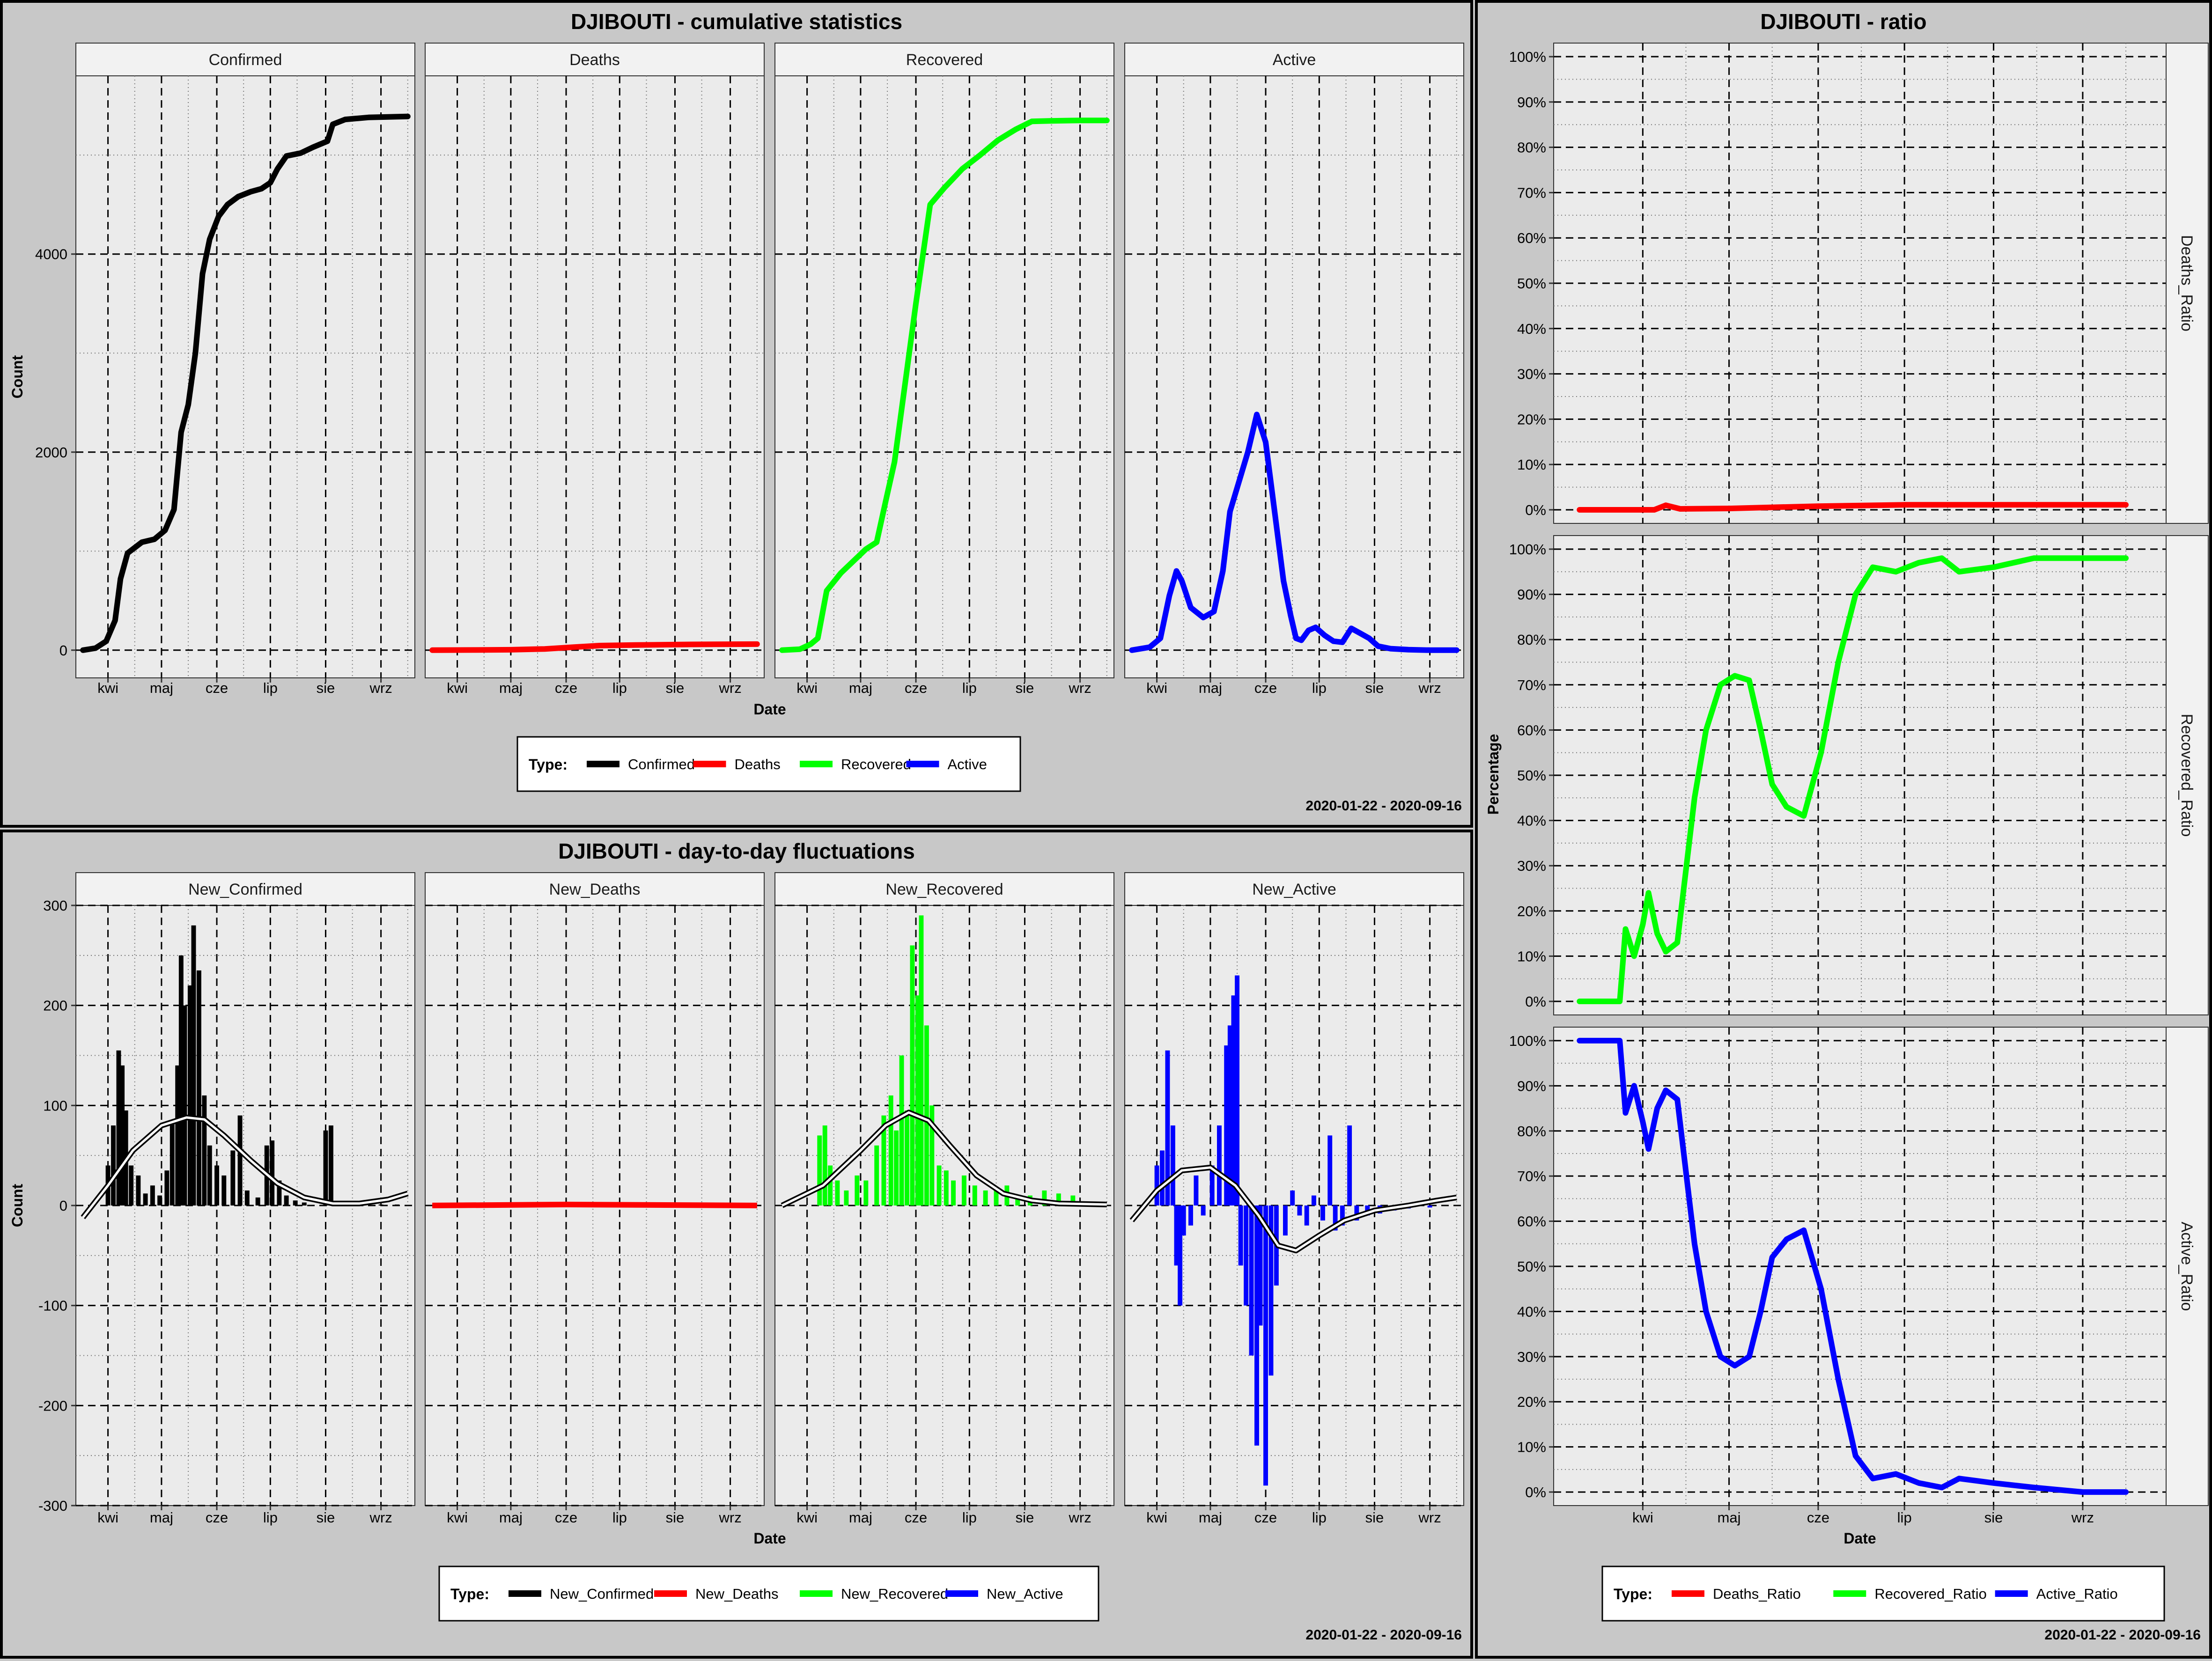 This screenshot has width=2212, height=1661. What do you see at coordinates (758, 764) in the screenshot?
I see `legend-label-deaths: Deaths` at bounding box center [758, 764].